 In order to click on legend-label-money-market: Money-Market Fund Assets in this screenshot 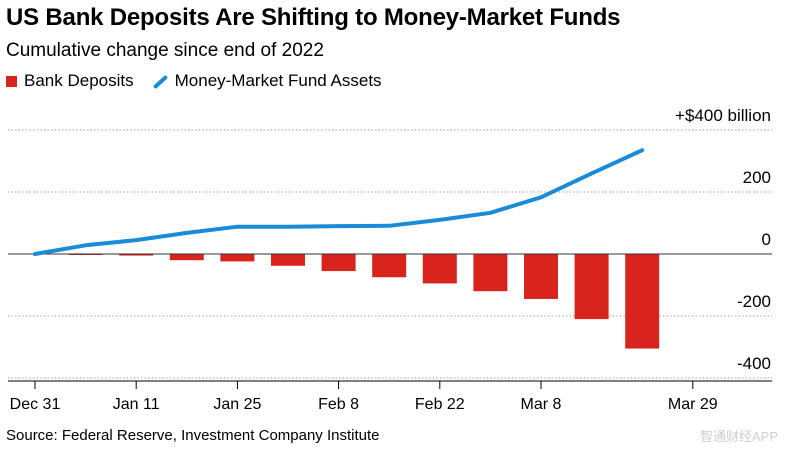, I will do `click(278, 80)`.